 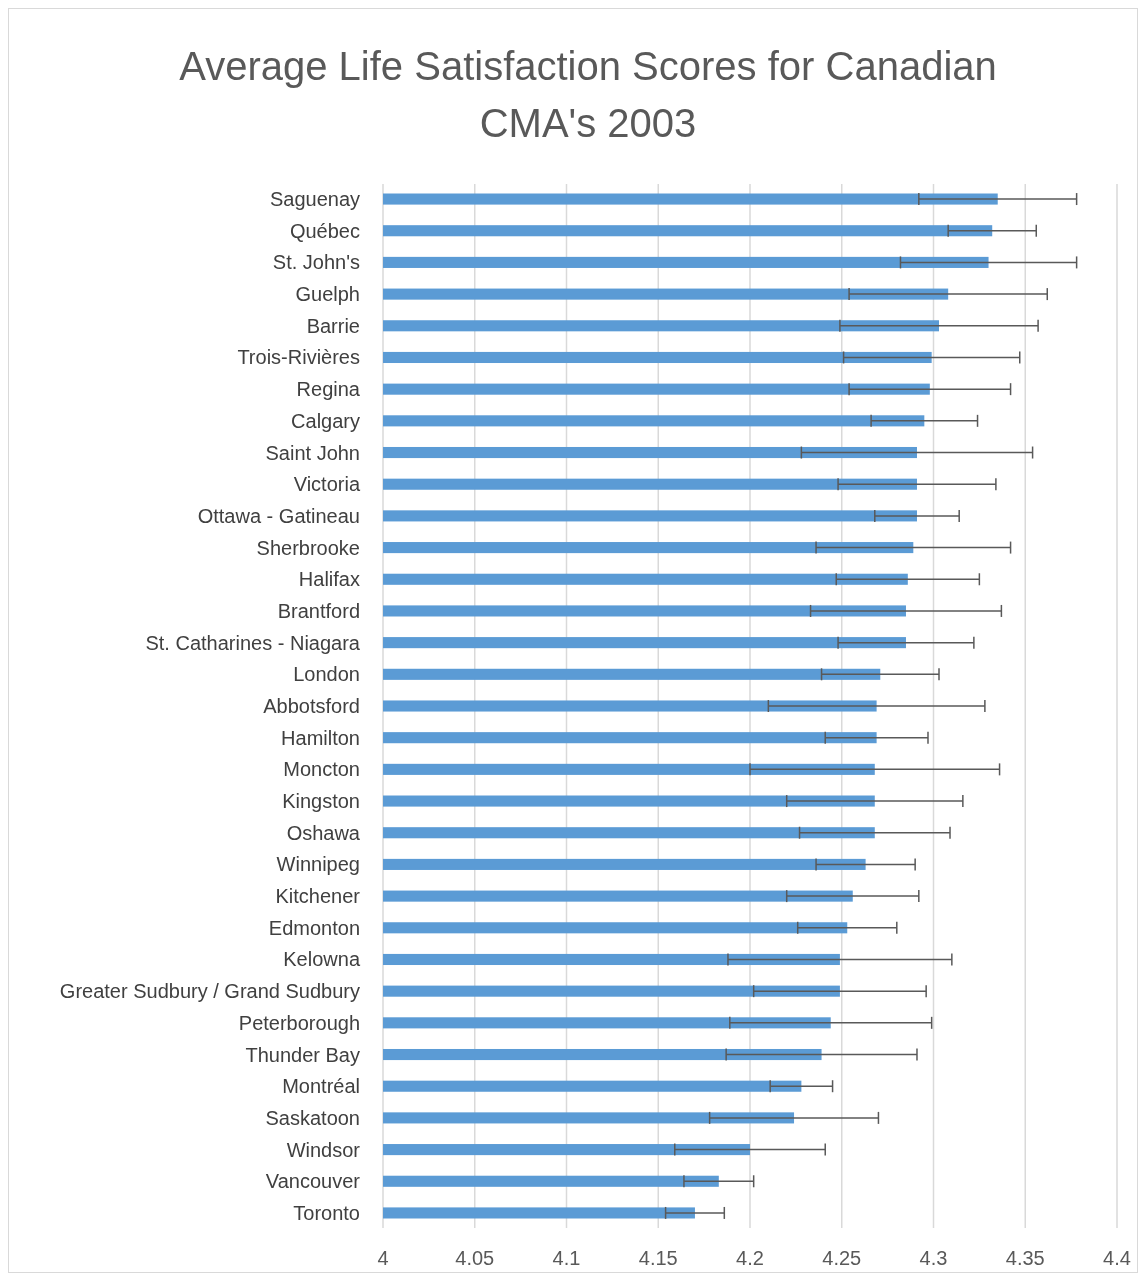 I want to click on y-tick-label: Victoria, so click(x=327, y=484).